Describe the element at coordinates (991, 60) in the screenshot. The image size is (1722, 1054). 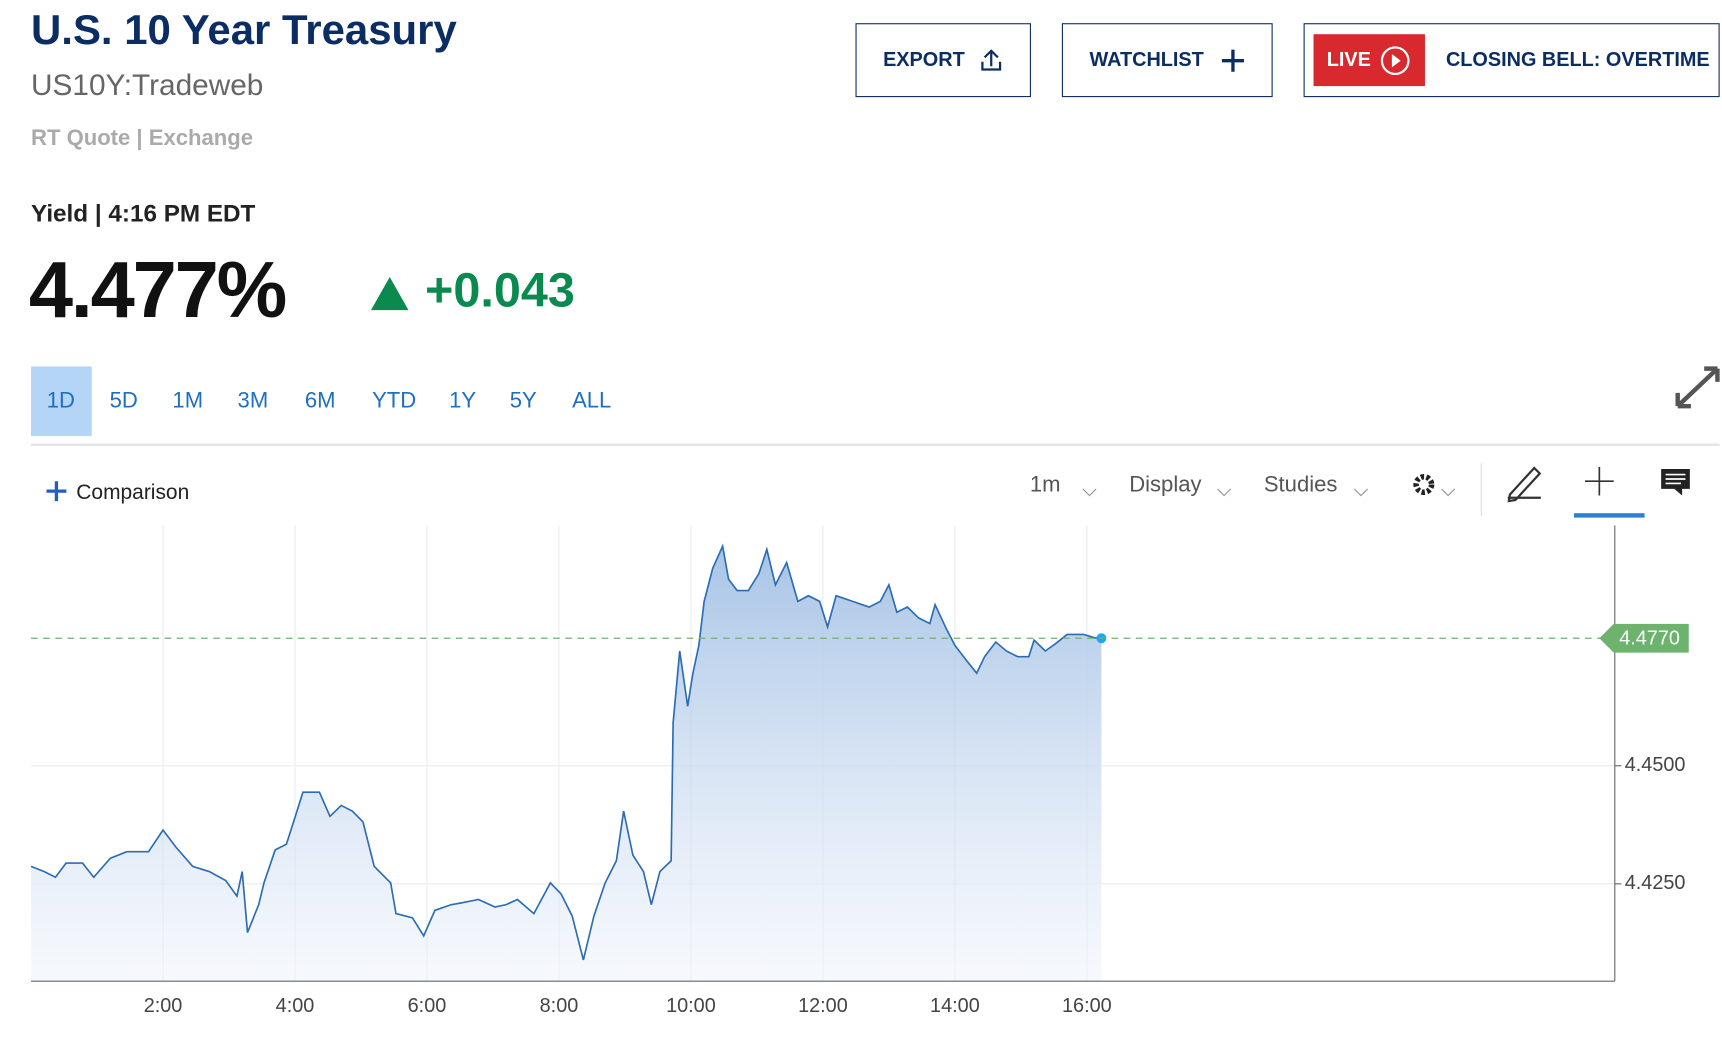
I see `export-icon` at that location.